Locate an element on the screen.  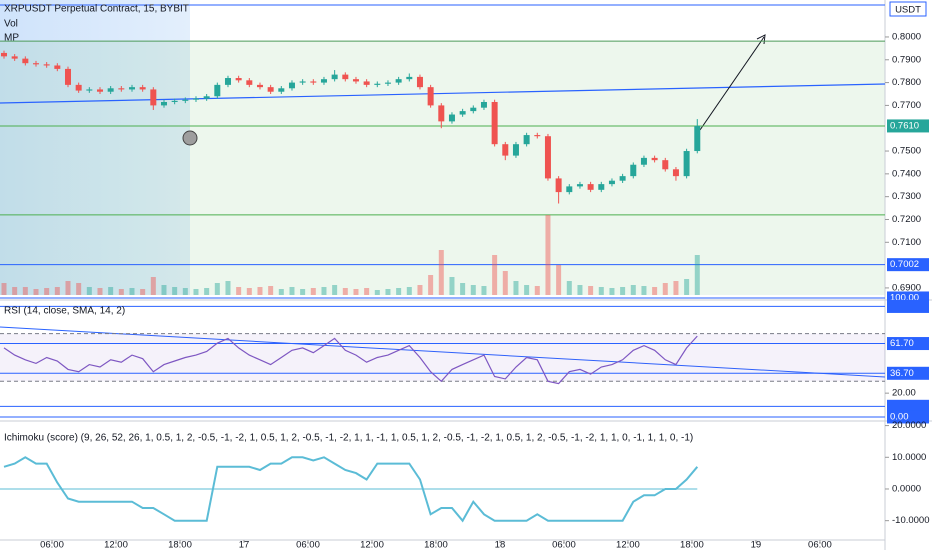
x-tick-label: 06:00 is located at coordinates (564, 545).